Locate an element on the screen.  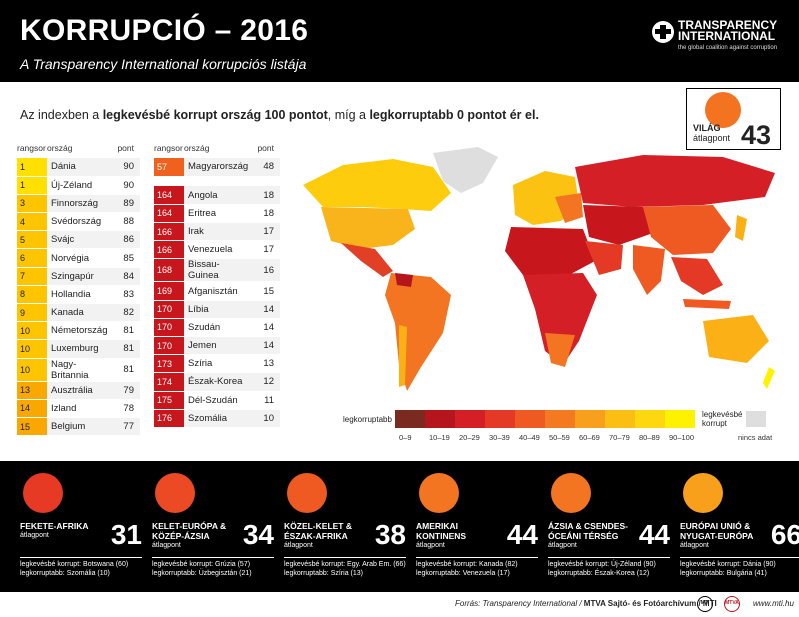
rank-cell: 164 is located at coordinates (169, 214).